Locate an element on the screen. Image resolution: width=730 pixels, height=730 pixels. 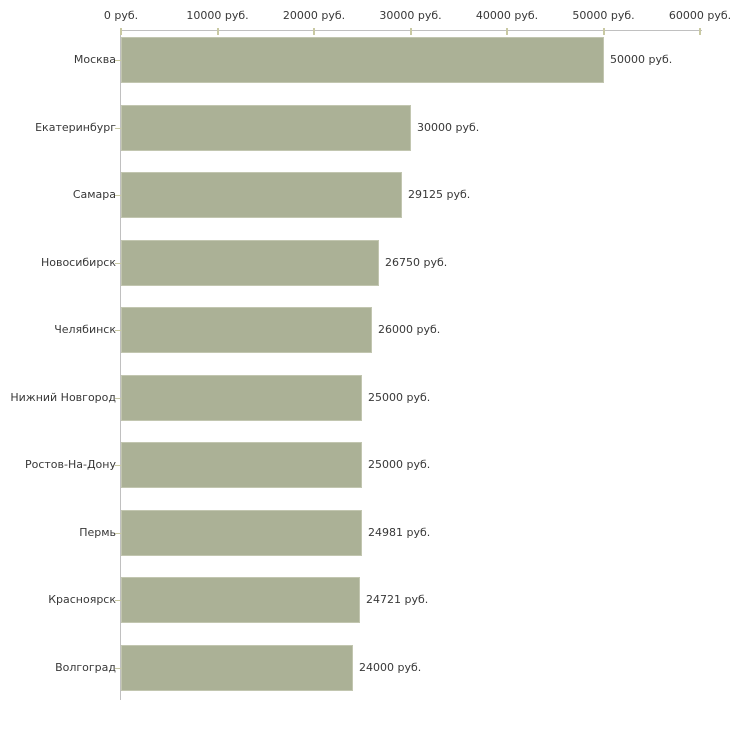
value-label: 26000 руб. is located at coordinates (409, 329).